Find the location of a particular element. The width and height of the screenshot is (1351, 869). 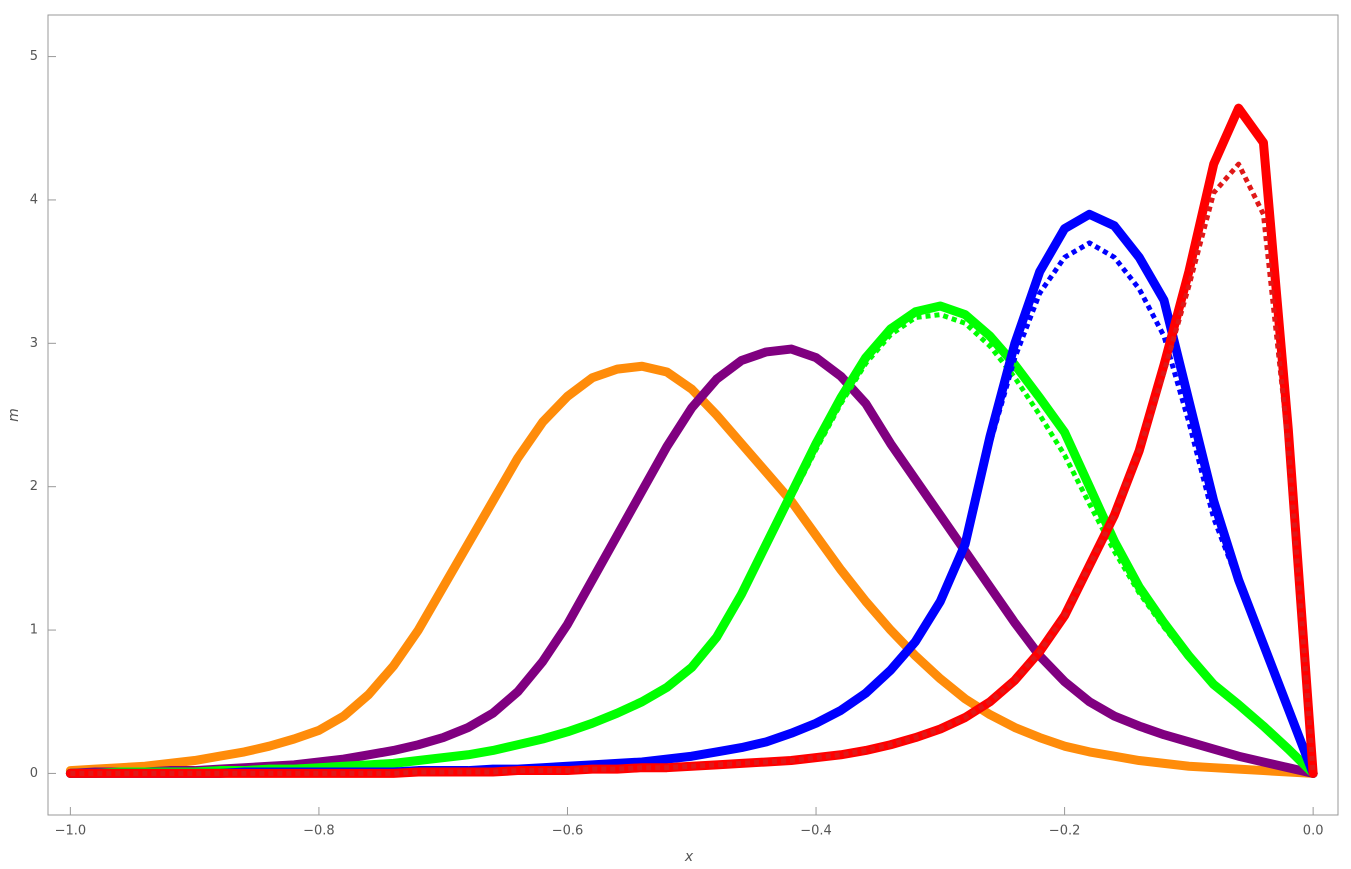

x-tick-label: −0.6 is located at coordinates (568, 831).